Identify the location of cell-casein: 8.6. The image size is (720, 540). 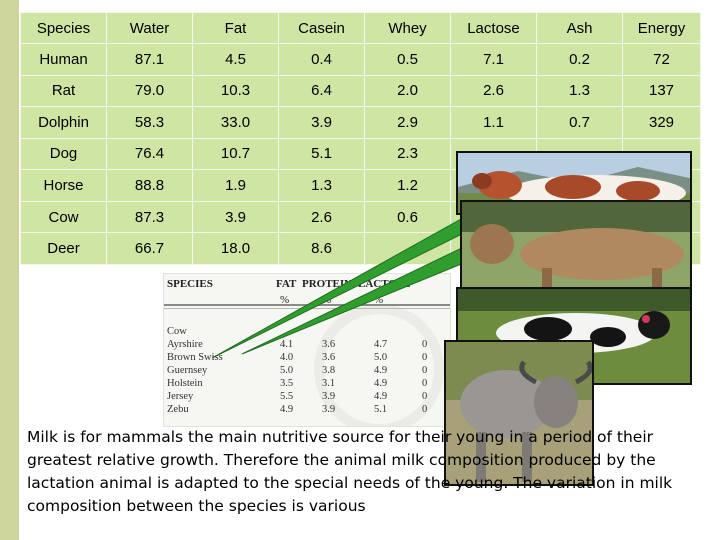
(321, 248).